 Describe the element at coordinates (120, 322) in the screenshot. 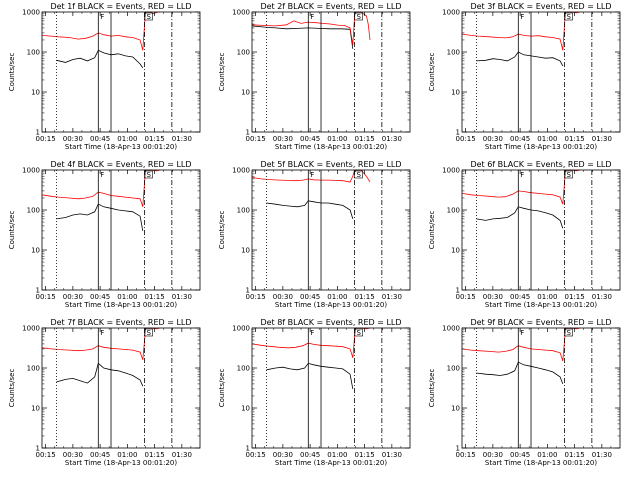

I see `chart-title: Det 7f BLACK = Events, RED = LLD` at that location.